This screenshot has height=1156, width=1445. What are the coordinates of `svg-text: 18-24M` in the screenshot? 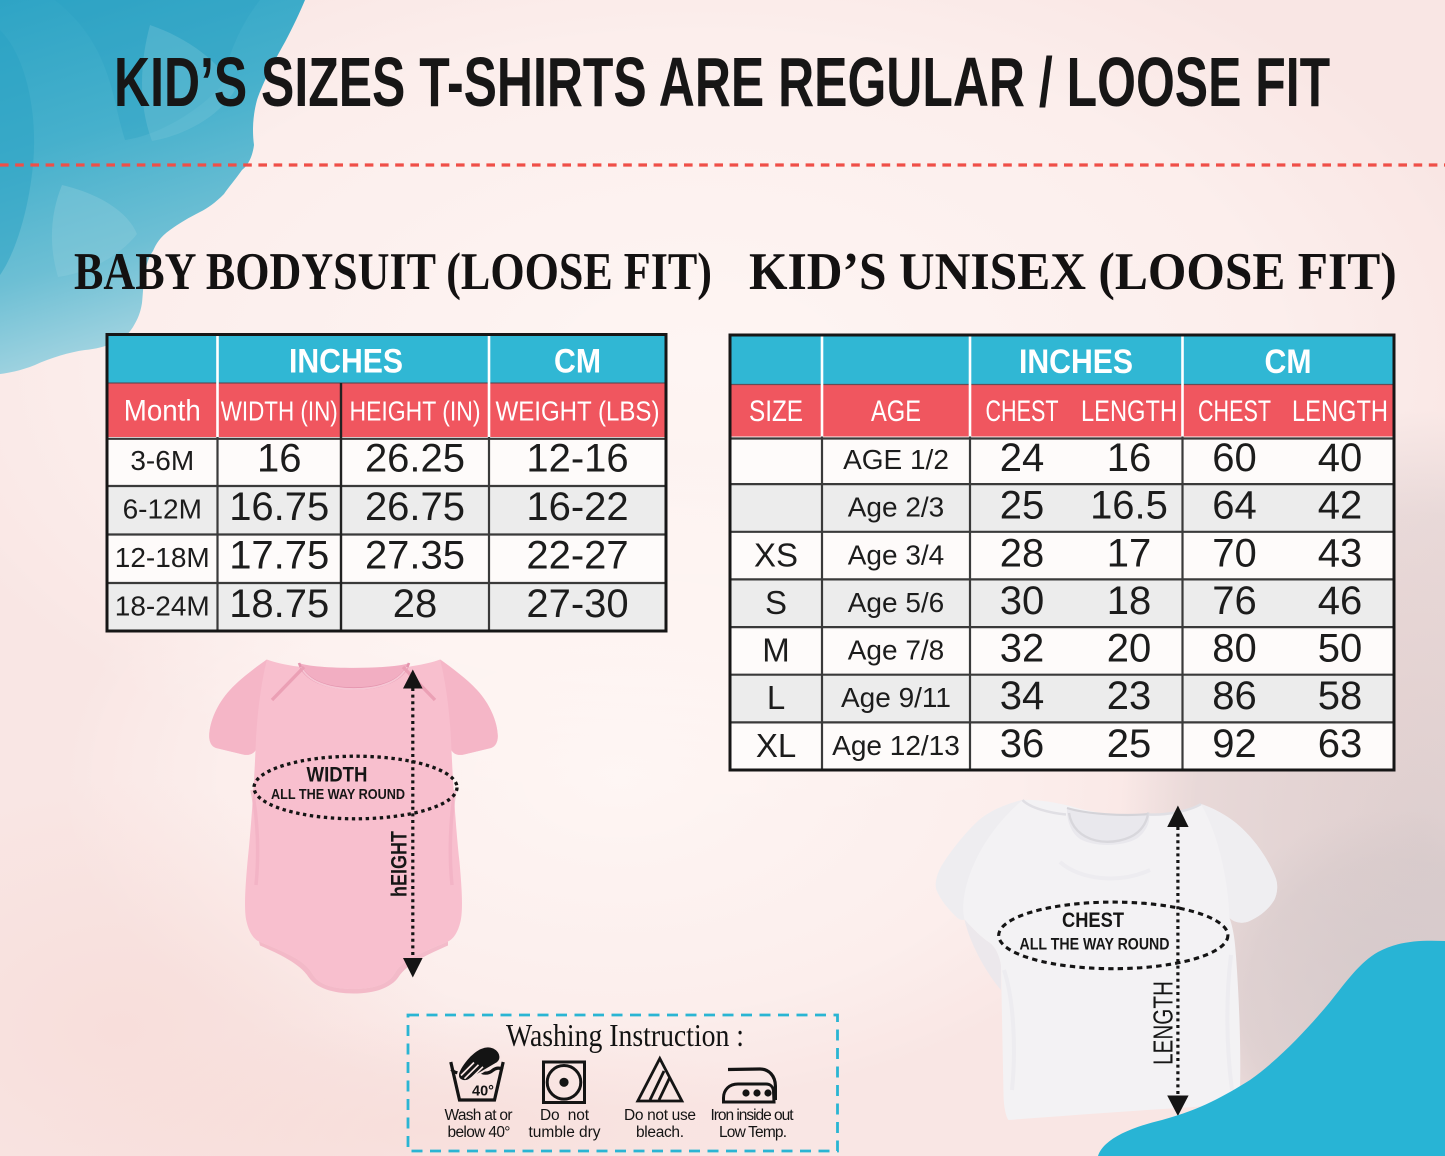 It's located at (162, 606).